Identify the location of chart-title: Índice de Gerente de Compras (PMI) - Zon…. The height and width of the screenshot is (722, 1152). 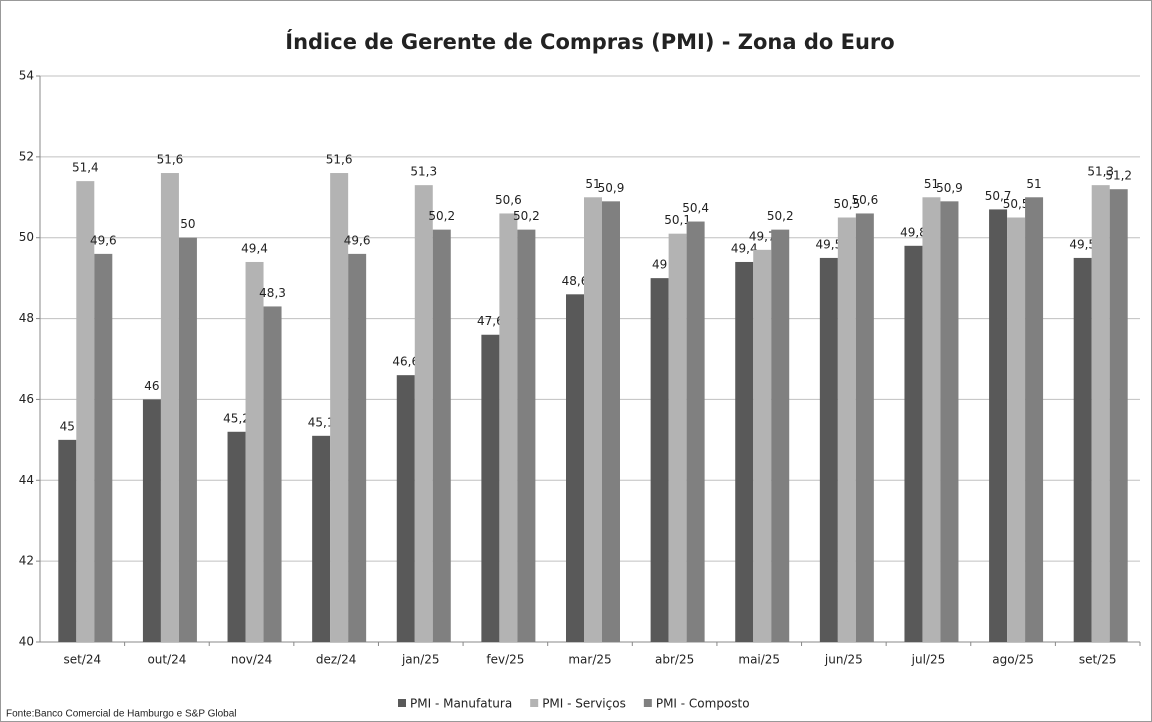
(589, 41).